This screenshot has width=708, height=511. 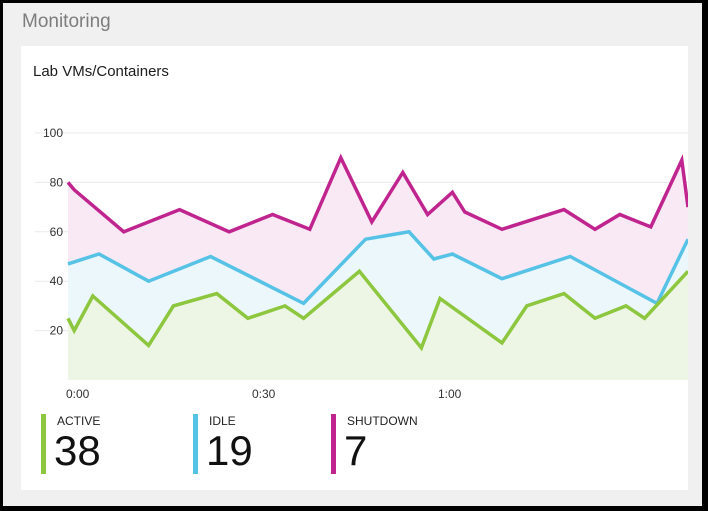 What do you see at coordinates (377, 267) in the screenshot?
I see `idle-series-line` at bounding box center [377, 267].